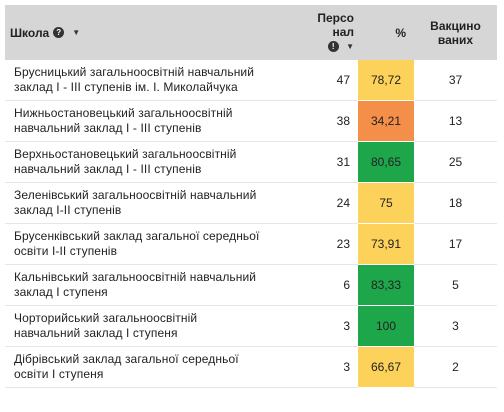 This screenshot has width=504, height=412. What do you see at coordinates (386, 326) in the screenshot?
I see `percent-cell: 100` at bounding box center [386, 326].